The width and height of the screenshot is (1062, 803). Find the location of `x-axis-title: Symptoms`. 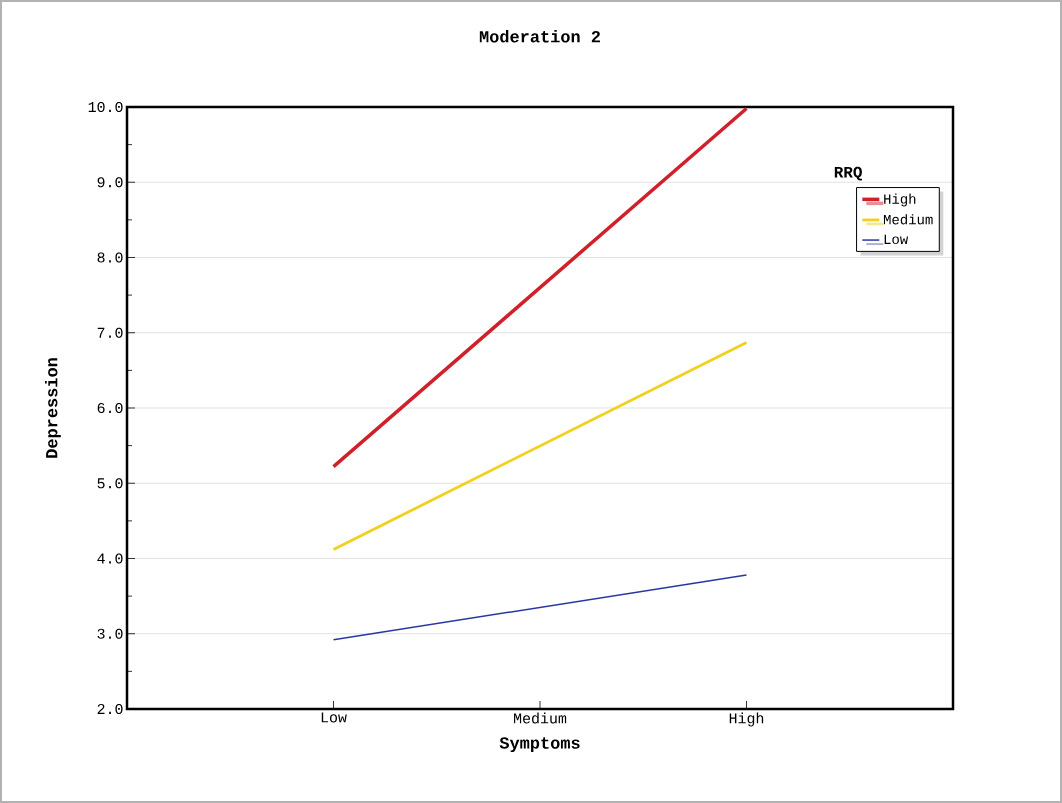

x-axis-title: Symptoms is located at coordinates (539, 745).